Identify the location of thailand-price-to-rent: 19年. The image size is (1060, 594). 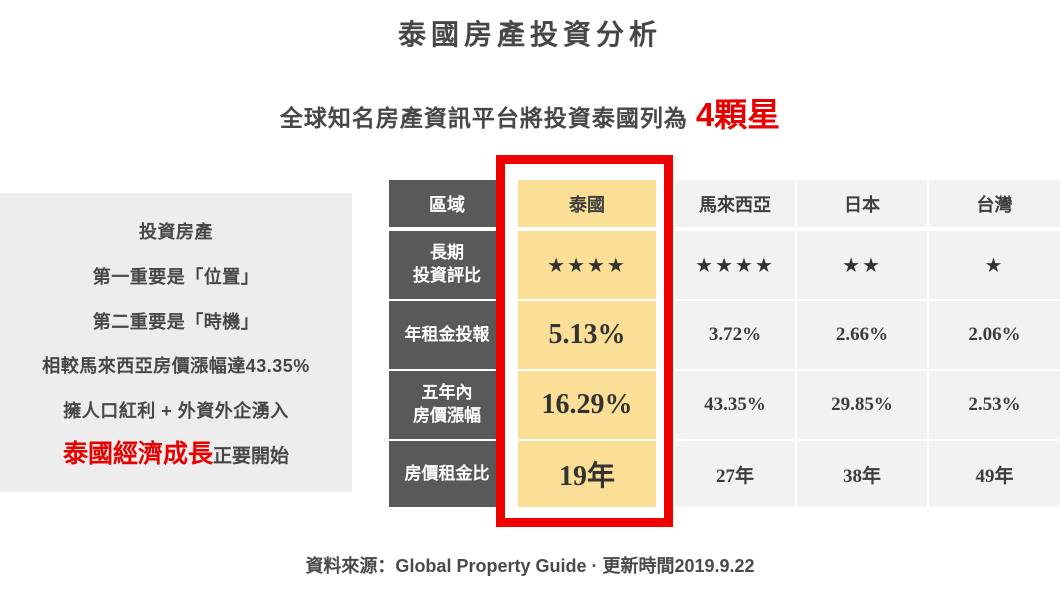
(587, 474).